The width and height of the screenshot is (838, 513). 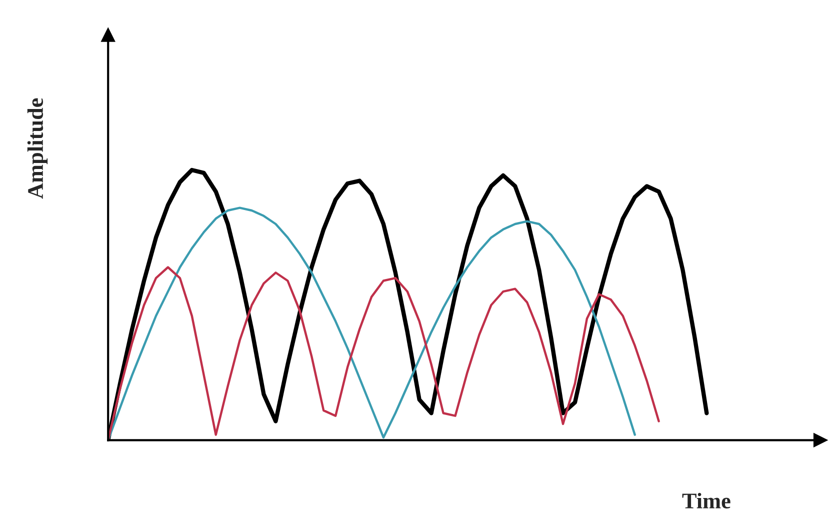 I want to click on y-axis-title: Amplitude, so click(x=37, y=148).